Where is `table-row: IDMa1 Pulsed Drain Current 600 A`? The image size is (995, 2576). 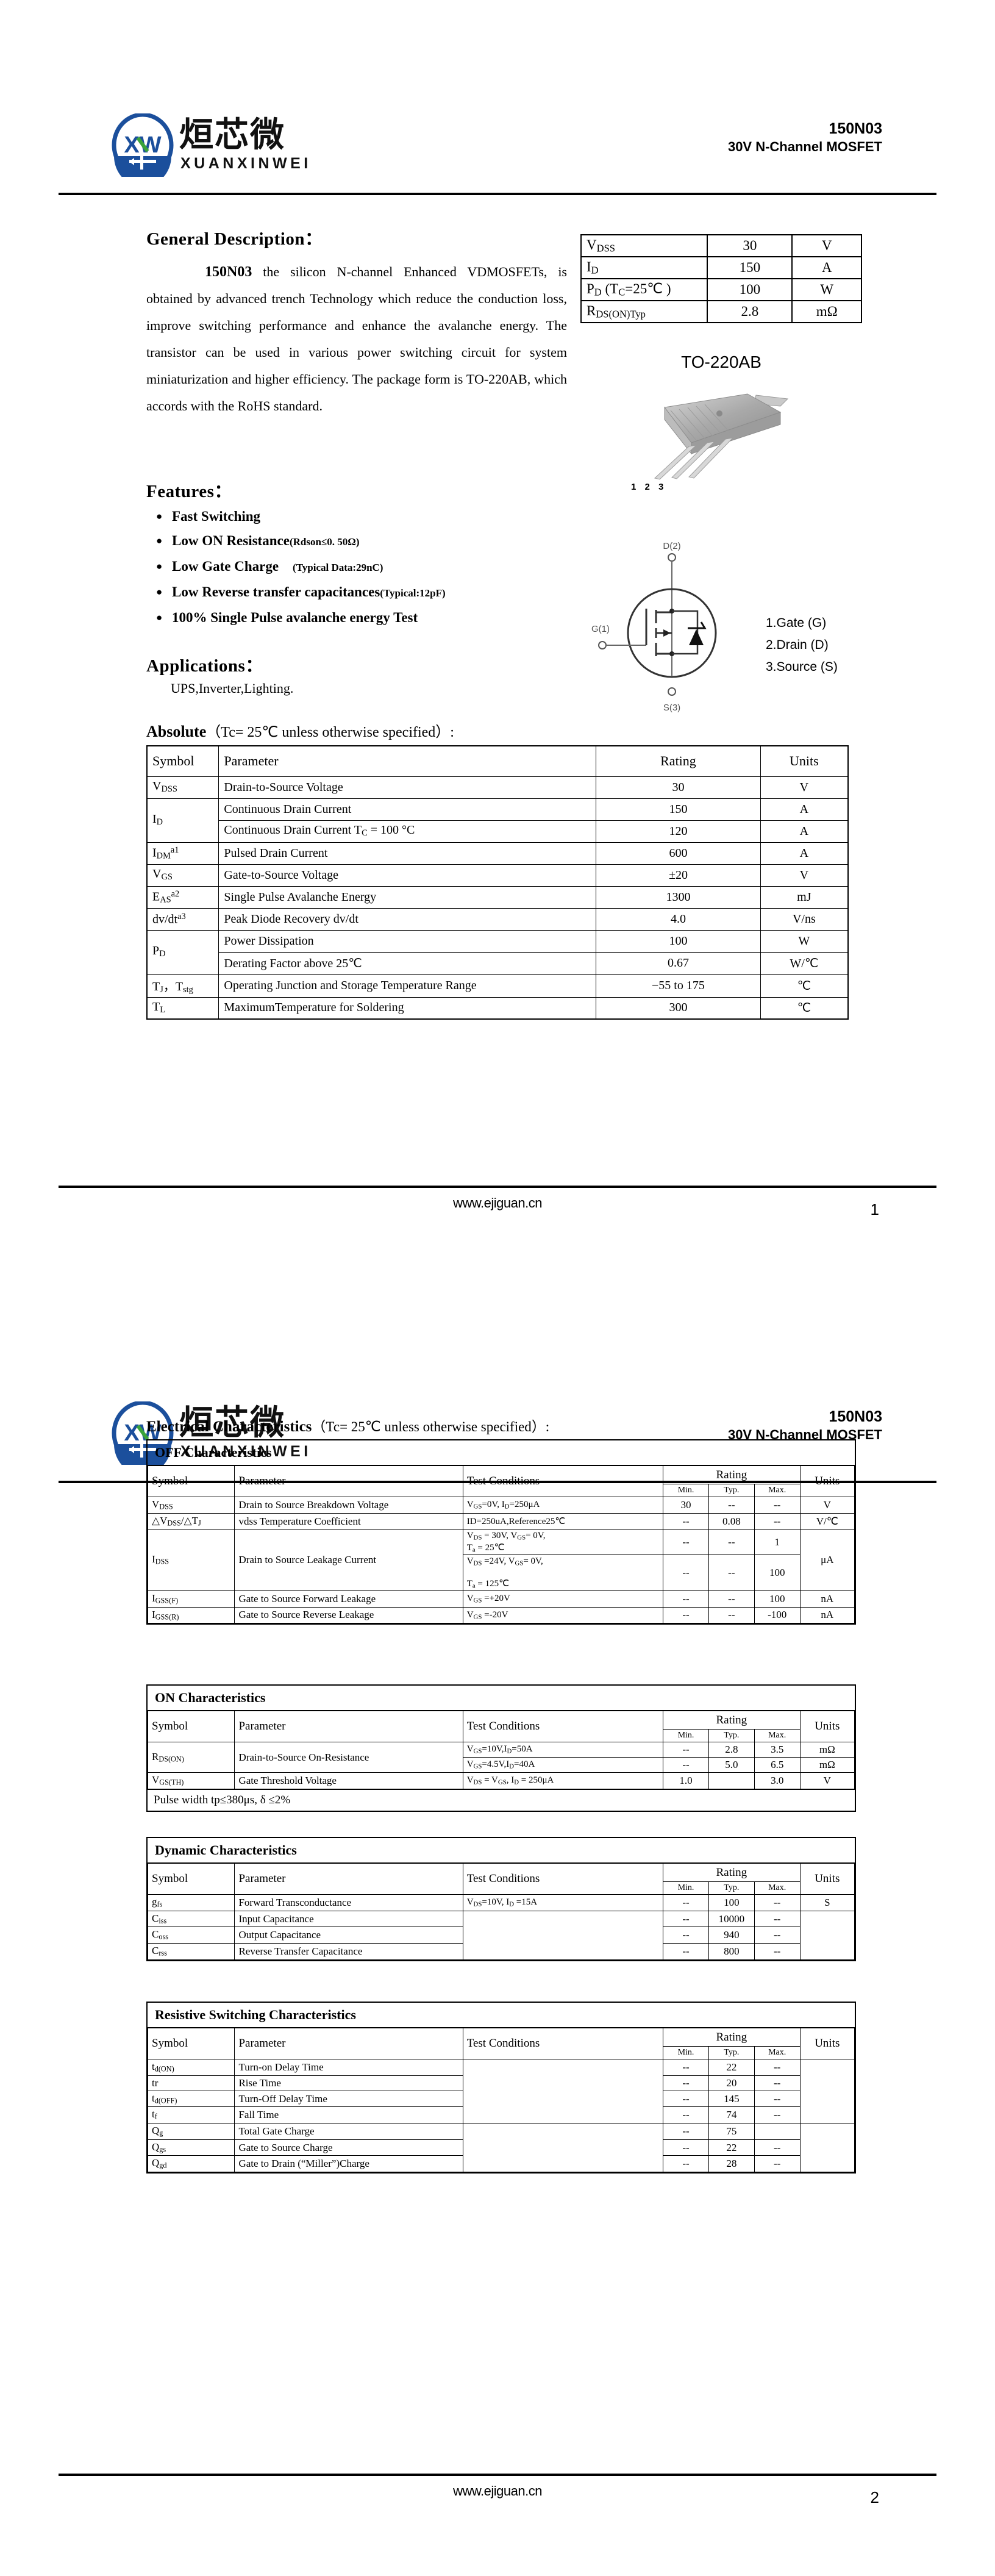 table-row: IDMa1 Pulsed Drain Current 600 A is located at coordinates (498, 853).